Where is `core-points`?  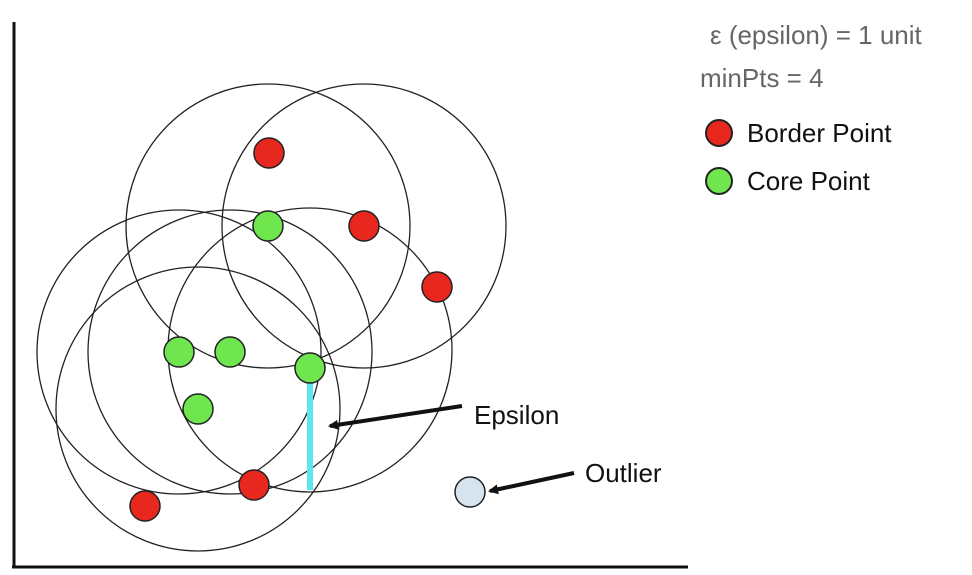 core-points is located at coordinates (244, 317).